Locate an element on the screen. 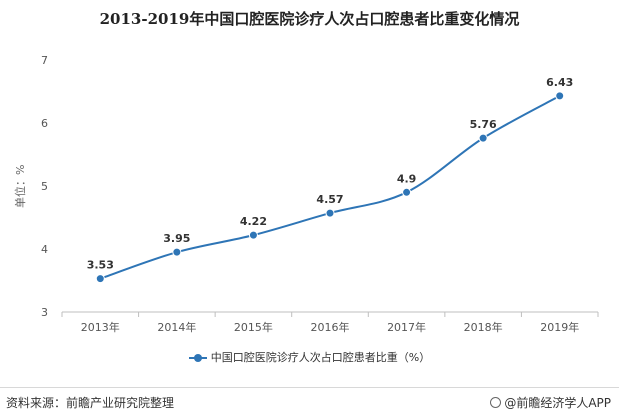 The image size is (619, 414). x-tick-label: 2017年 is located at coordinates (406, 327).